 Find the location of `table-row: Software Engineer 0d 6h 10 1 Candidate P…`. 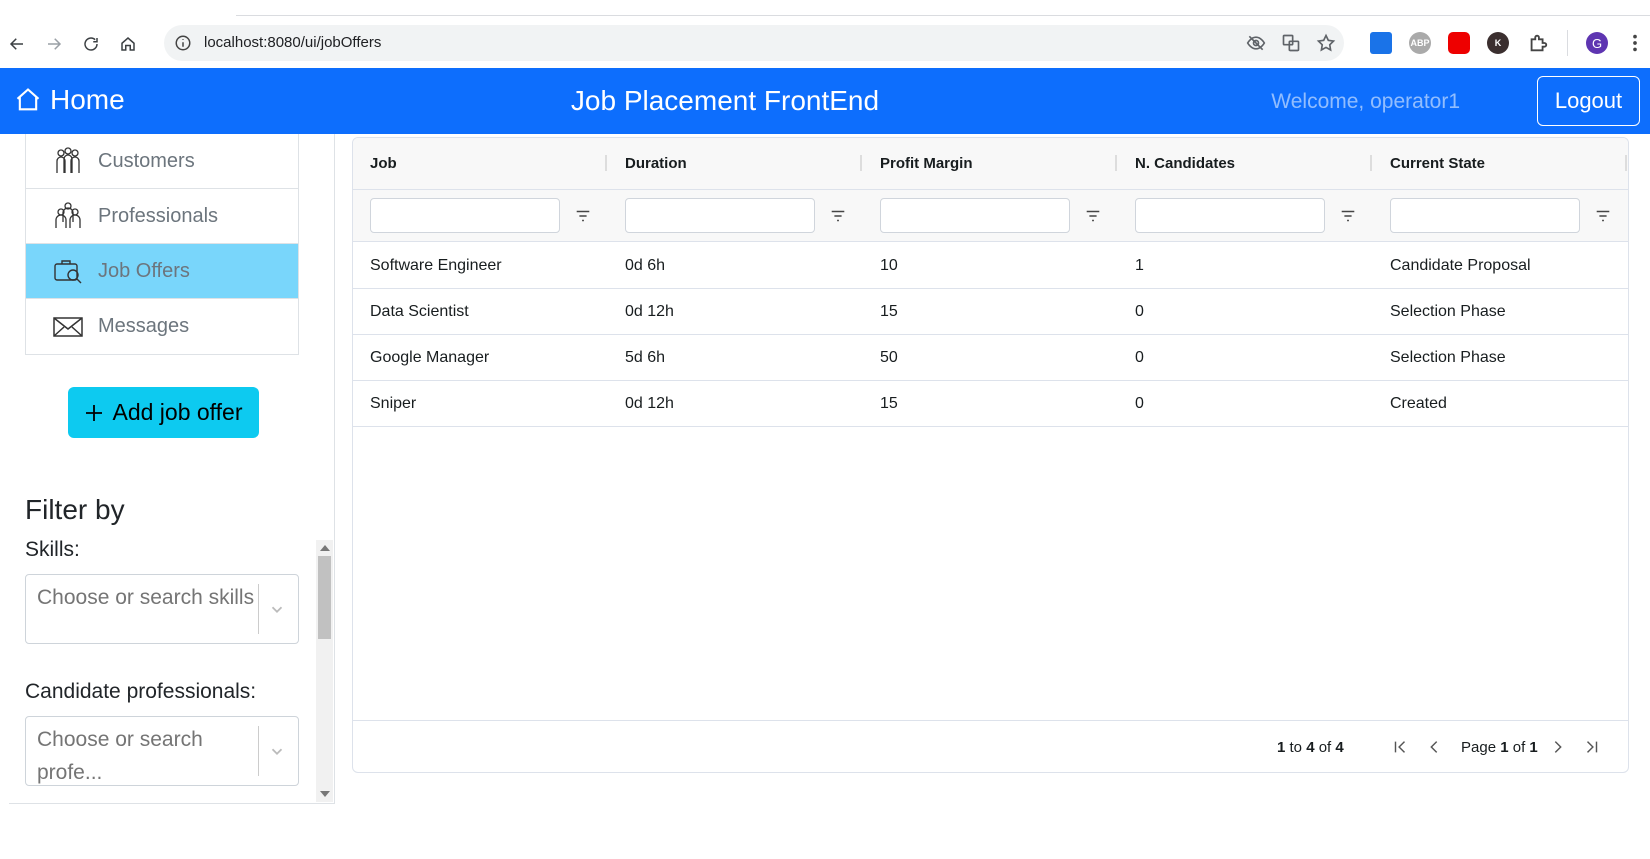

table-row: Software Engineer 0d 6h 10 1 Candidate P… is located at coordinates (990, 266).